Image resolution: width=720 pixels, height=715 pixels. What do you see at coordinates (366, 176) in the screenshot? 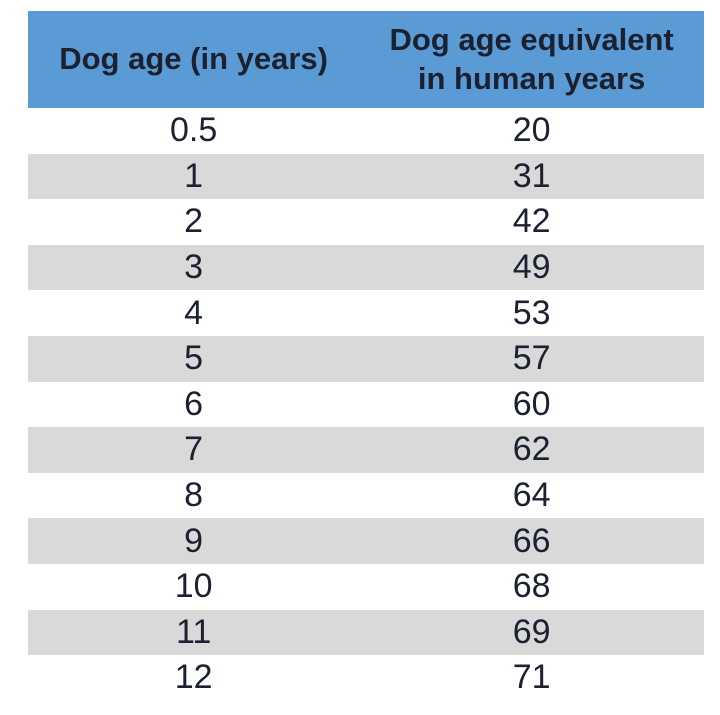
I see `table-row: 1 31` at bounding box center [366, 176].